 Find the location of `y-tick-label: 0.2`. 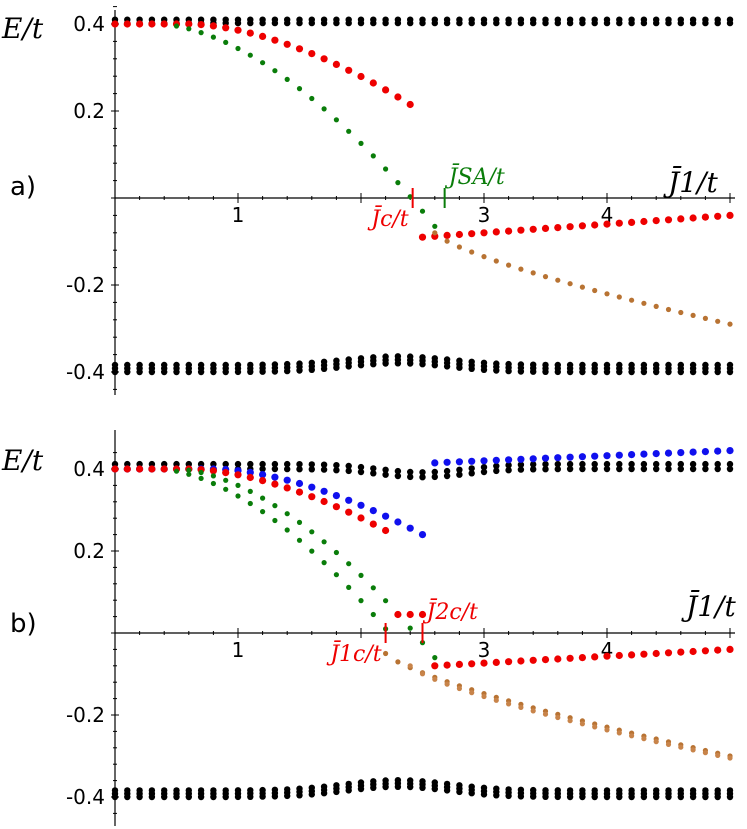

y-tick-label: 0.2 is located at coordinates (89, 111).